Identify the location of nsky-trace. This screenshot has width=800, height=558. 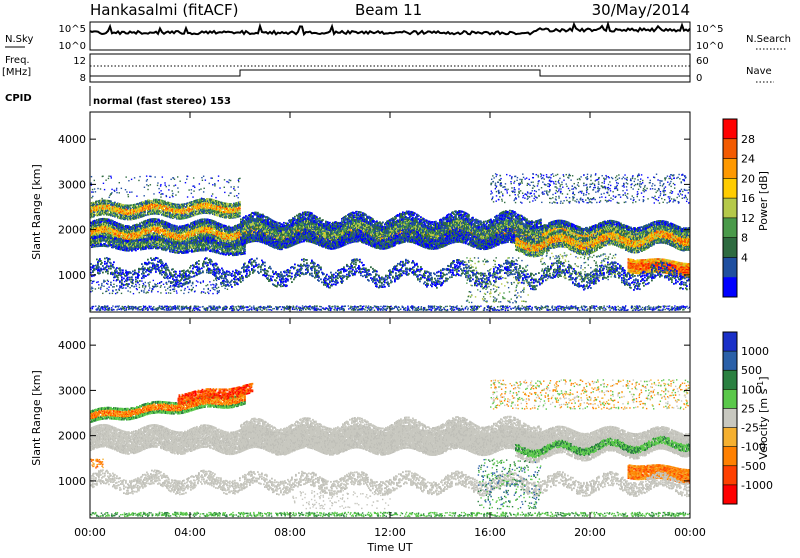
(390, 29).